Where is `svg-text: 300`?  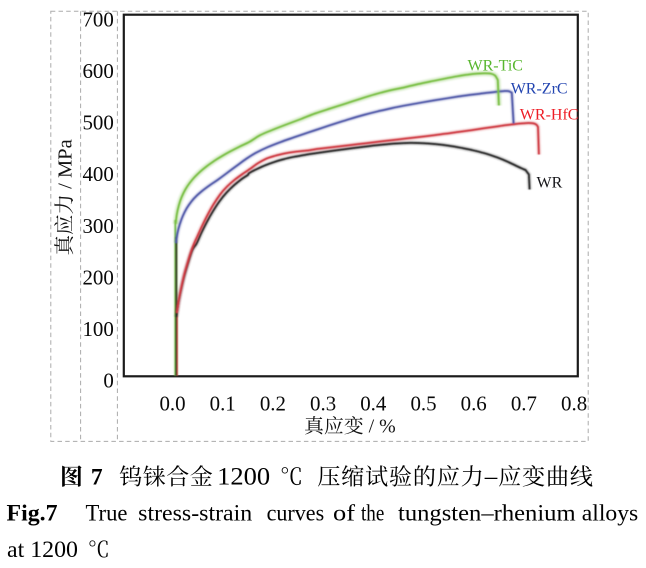 svg-text: 300 is located at coordinates (97, 226).